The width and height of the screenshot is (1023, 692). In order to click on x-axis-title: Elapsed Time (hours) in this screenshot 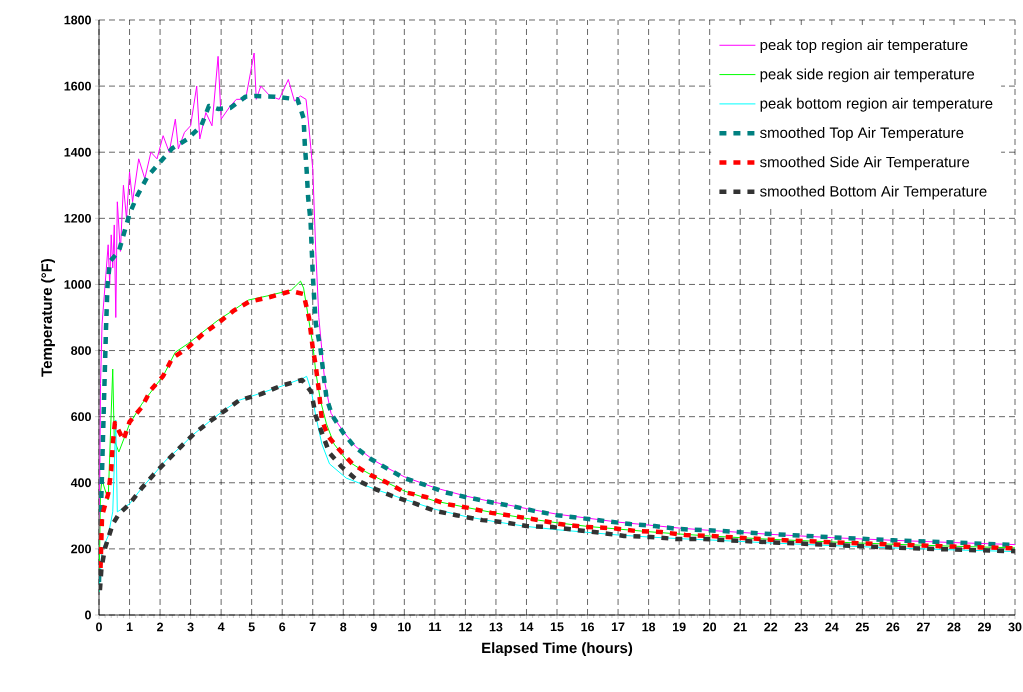, I will do `click(557, 649)`.